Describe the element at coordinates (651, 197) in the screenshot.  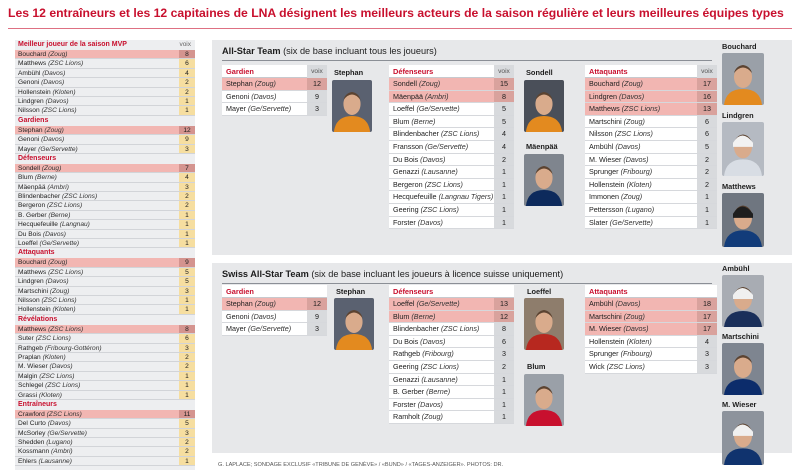
I see `table-row: Immonen (Zoug) 1` at that location.